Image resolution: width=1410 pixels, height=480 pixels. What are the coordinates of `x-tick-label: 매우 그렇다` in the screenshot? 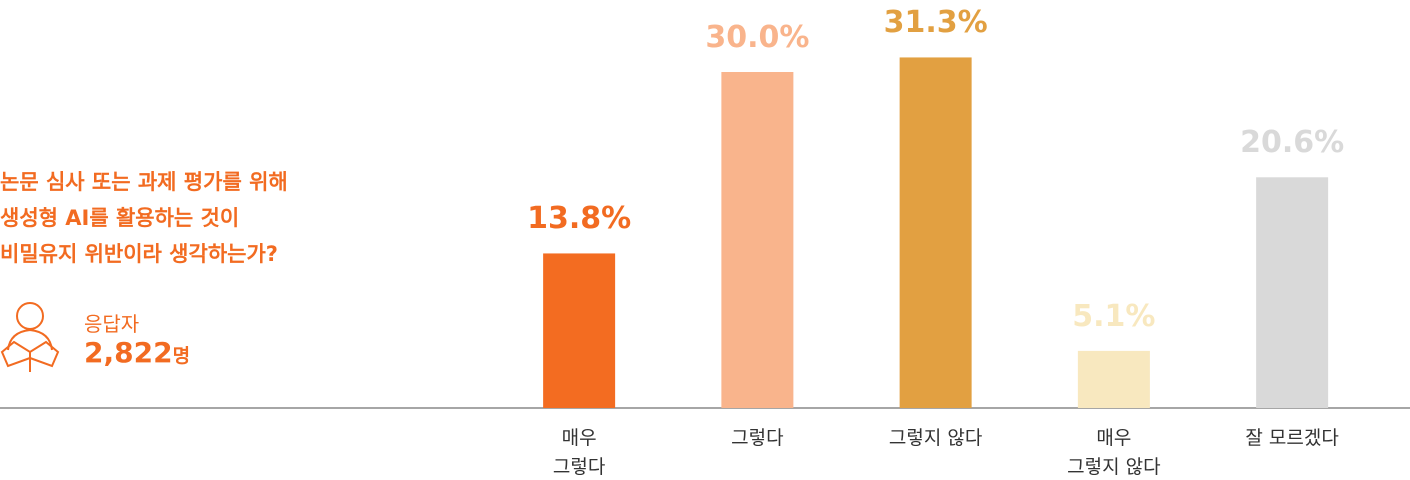 It's located at (579, 452).